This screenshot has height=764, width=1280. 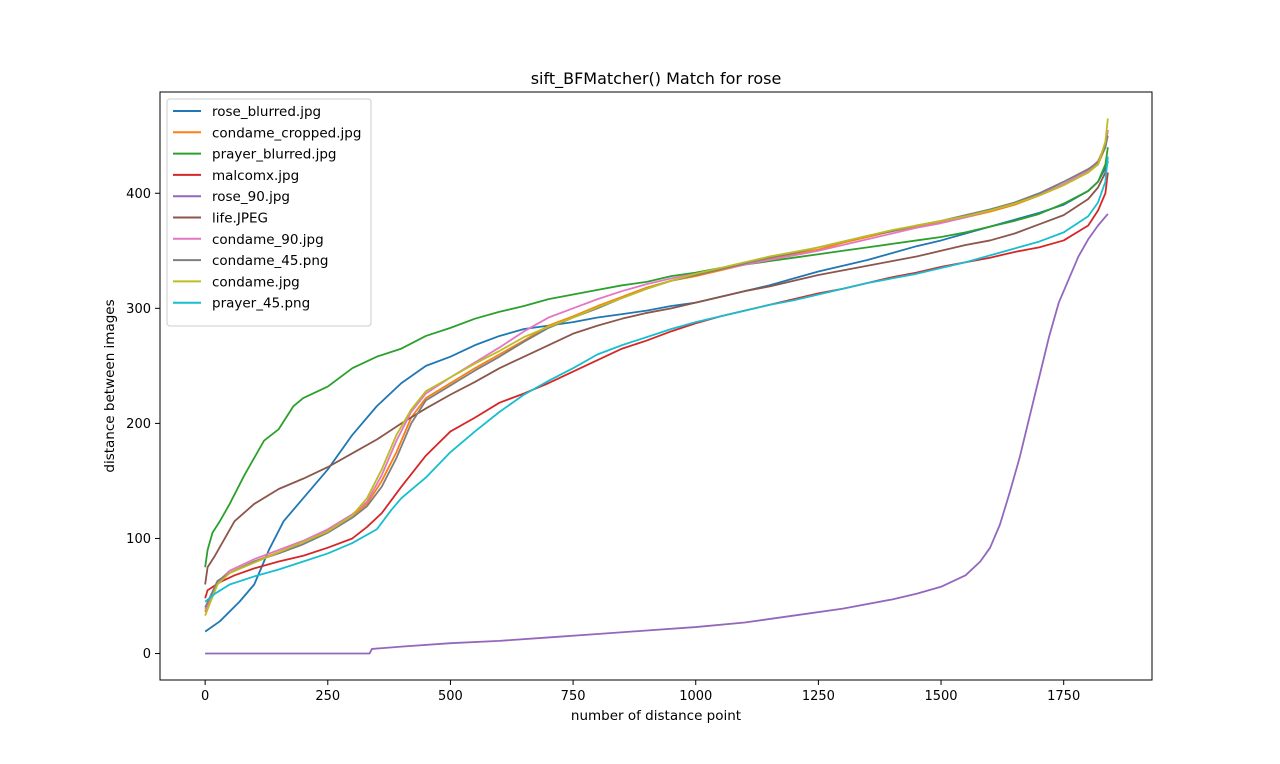 What do you see at coordinates (818, 696) in the screenshot?
I see `x-tick-label: 1250` at bounding box center [818, 696].